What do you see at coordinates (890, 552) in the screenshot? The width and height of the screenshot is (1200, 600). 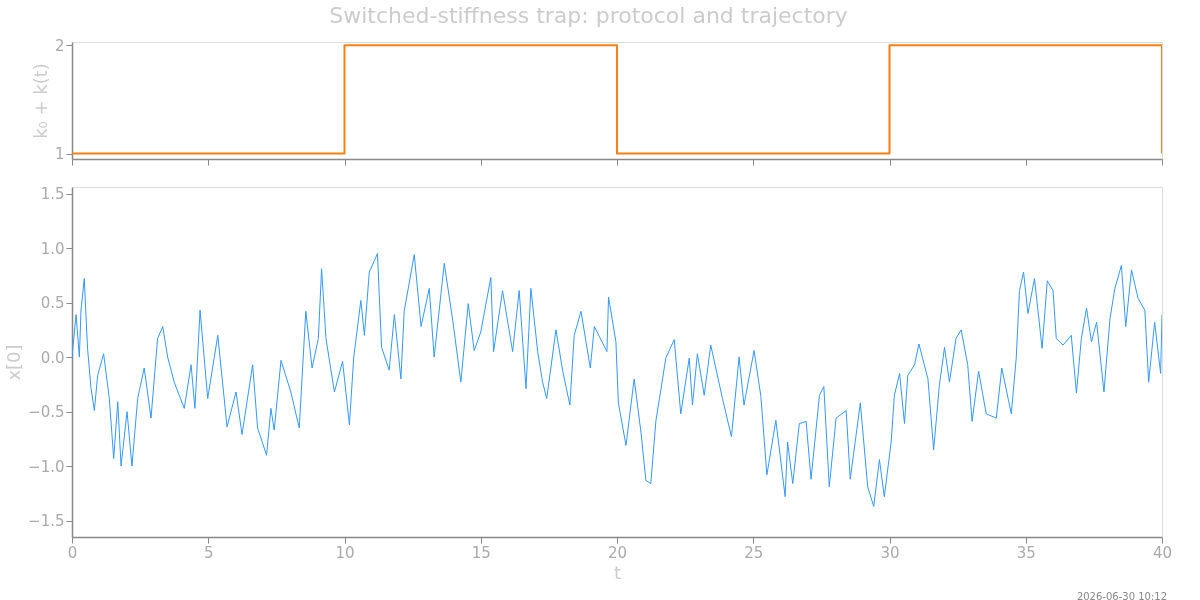 I see `x-tick-label: 30` at bounding box center [890, 552].